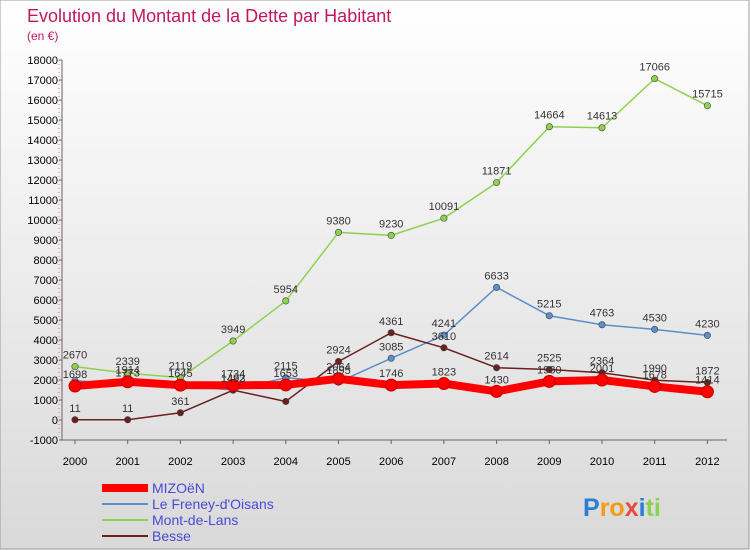  Describe the element at coordinates (338, 221) in the screenshot. I see `data-label: 9380` at that location.